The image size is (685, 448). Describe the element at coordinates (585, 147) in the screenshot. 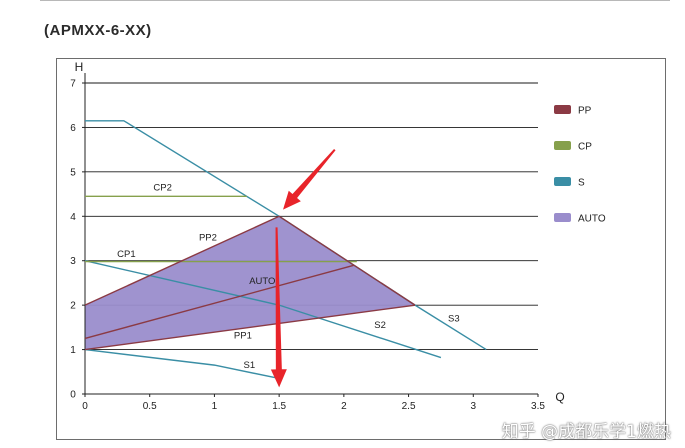

I see `legend-label-cp: CP` at that location.